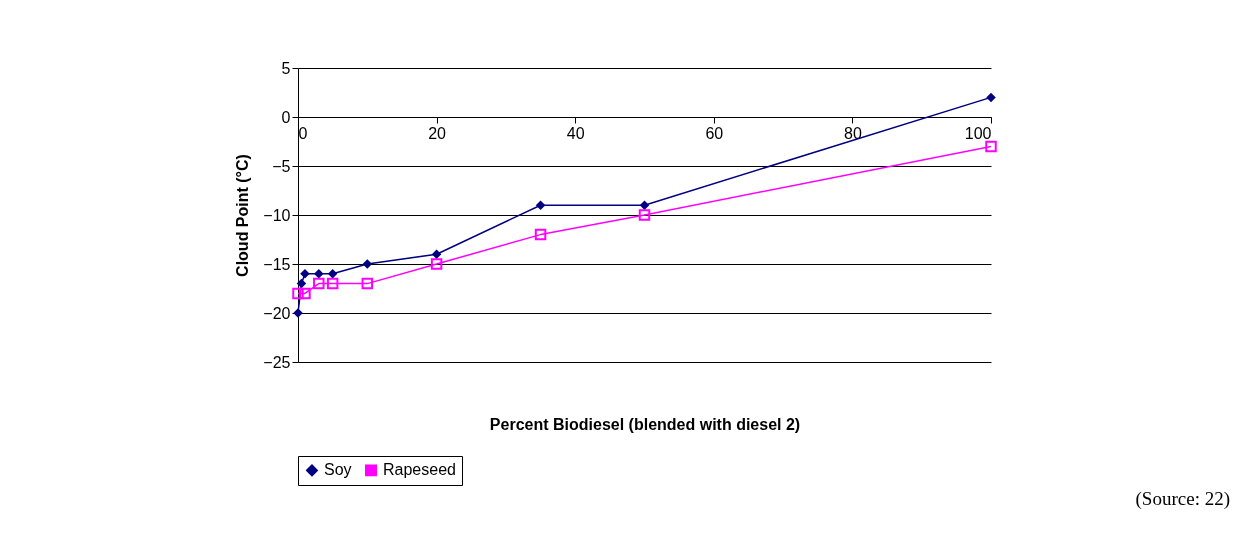 This screenshot has width=1248, height=534. What do you see at coordinates (277, 313) in the screenshot?
I see `y-tick-label: −20` at bounding box center [277, 313].